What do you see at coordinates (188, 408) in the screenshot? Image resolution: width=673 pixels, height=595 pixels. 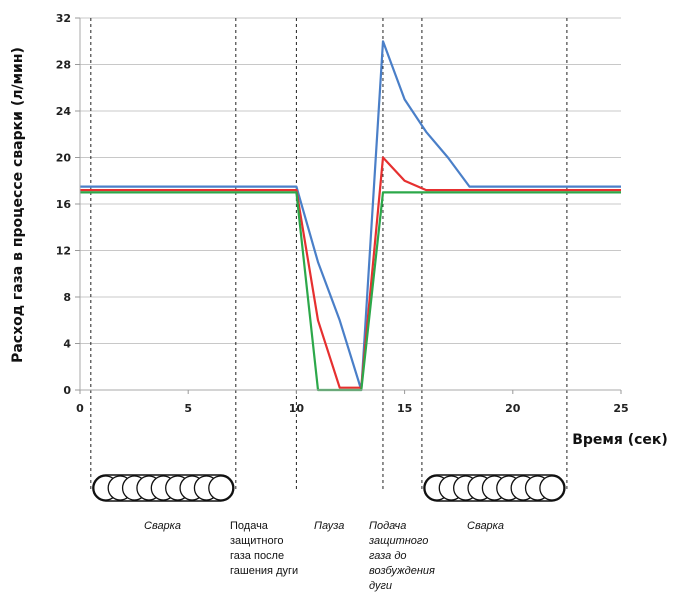 I see `x-tick-label-5: 5` at bounding box center [188, 408].